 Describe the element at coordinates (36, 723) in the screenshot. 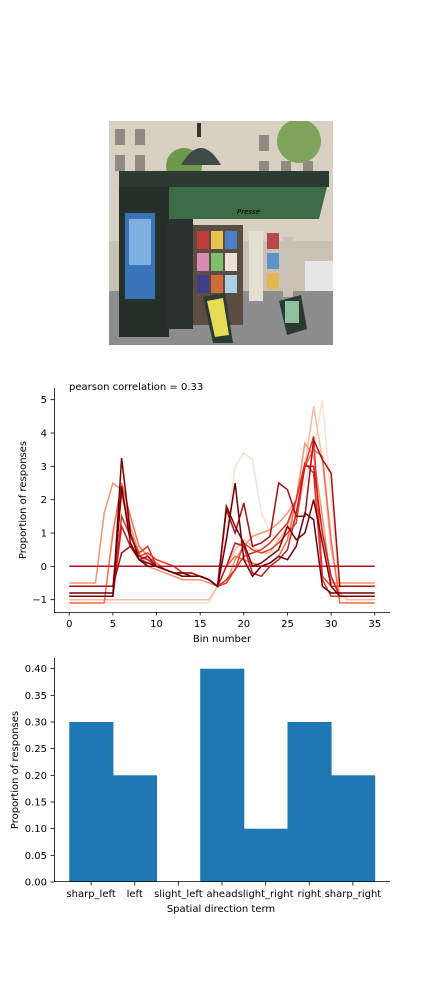

I see `y-tick-label: 0.30` at that location.